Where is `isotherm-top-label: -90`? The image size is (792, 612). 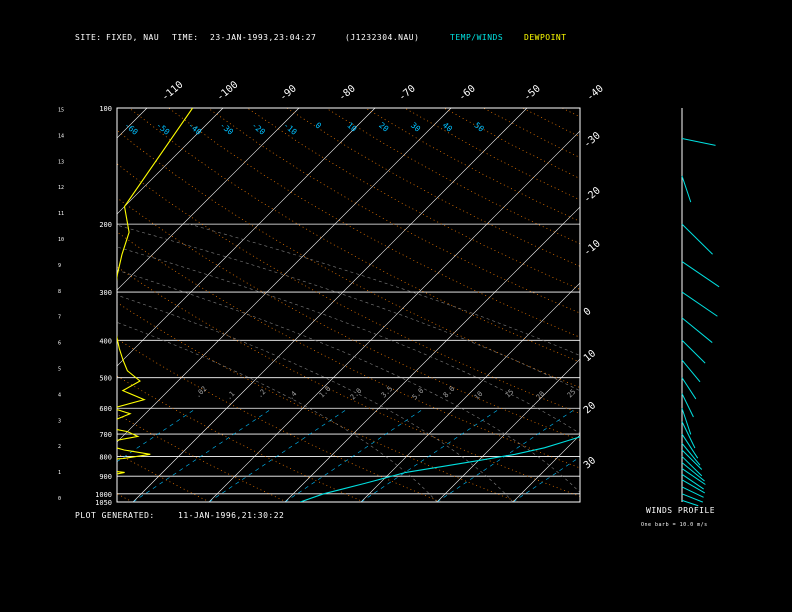 isotherm-top-label: -90 is located at coordinates (288, 93).